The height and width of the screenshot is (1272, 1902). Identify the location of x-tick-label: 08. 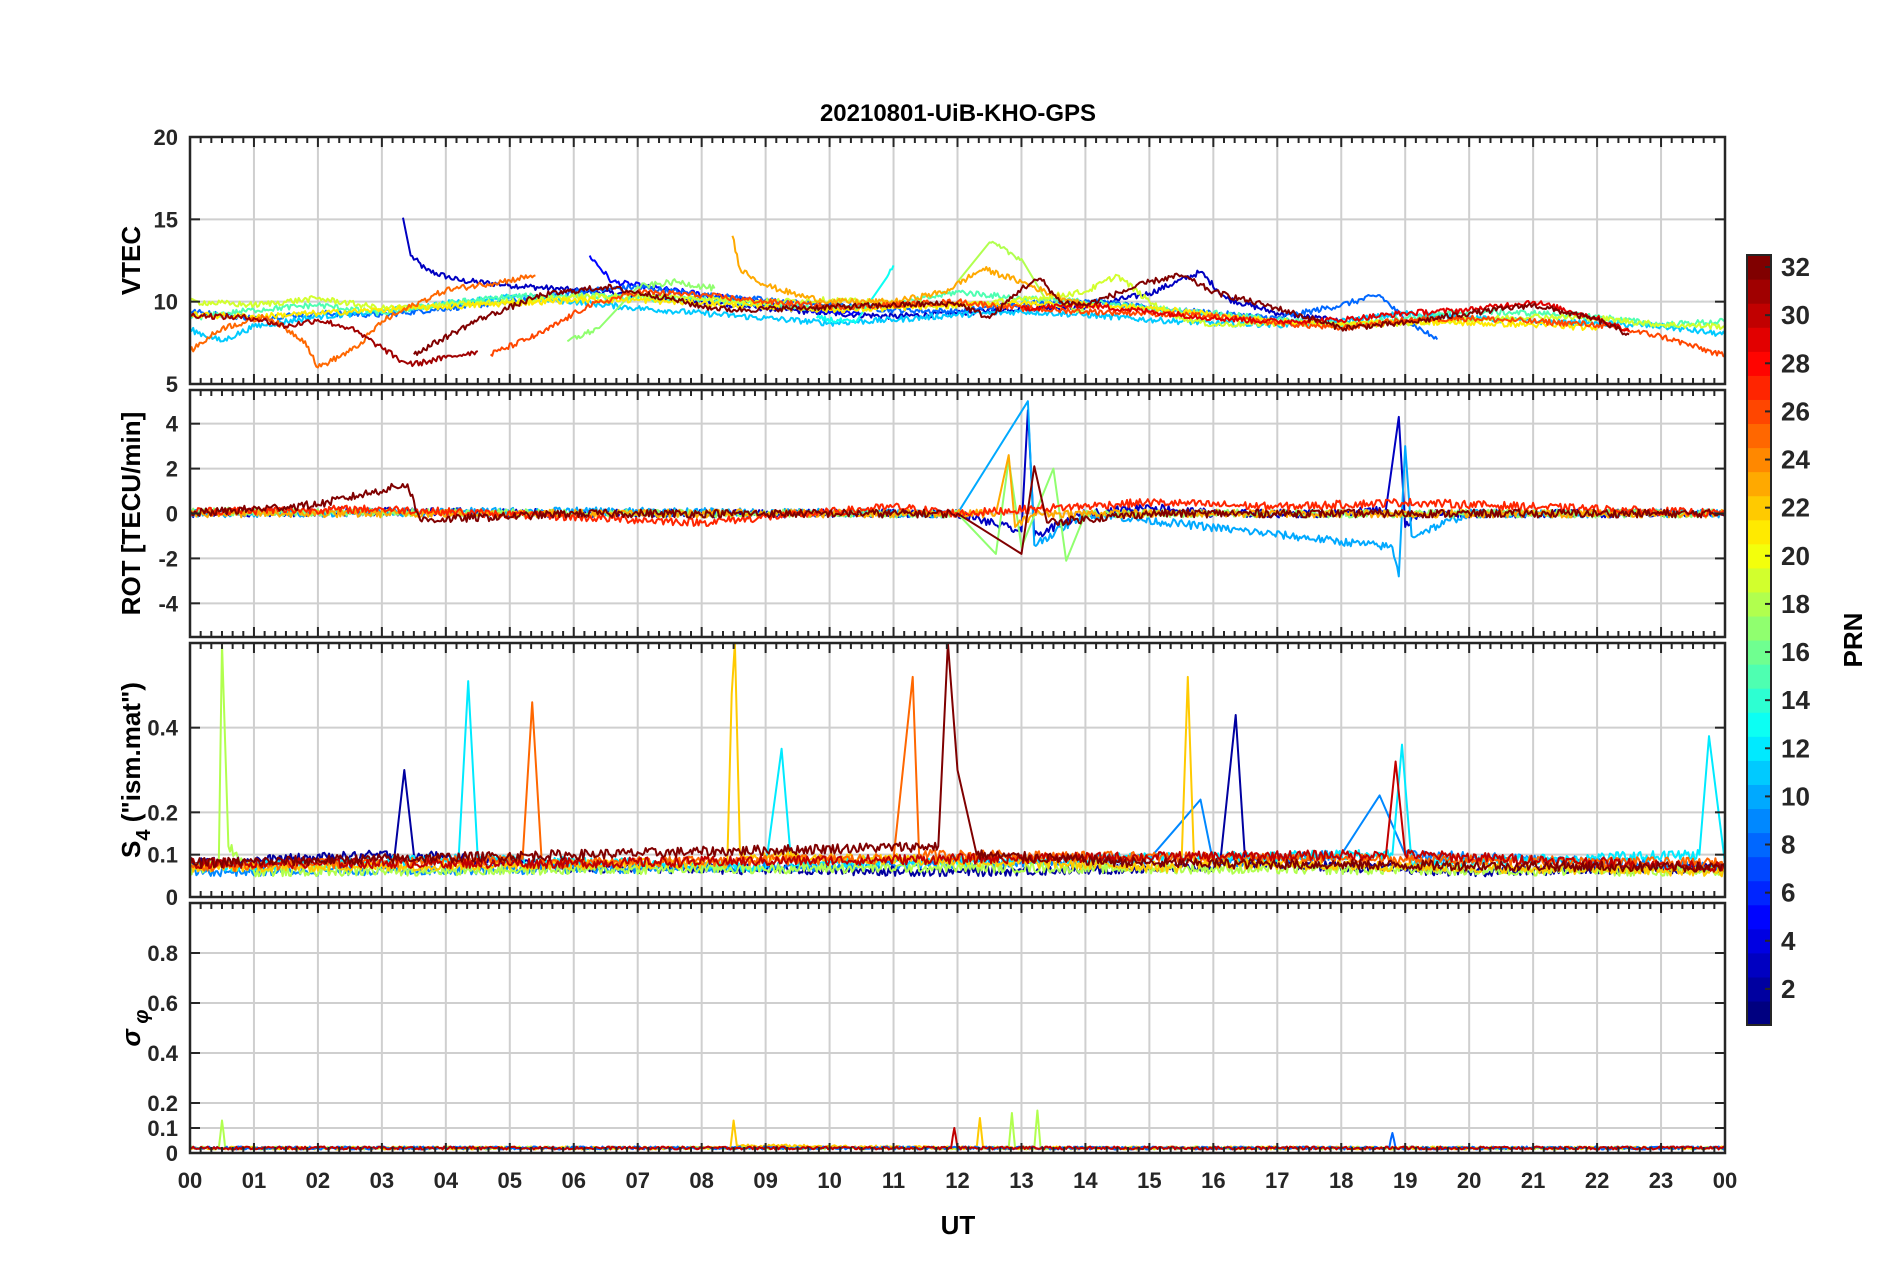
(701, 1180).